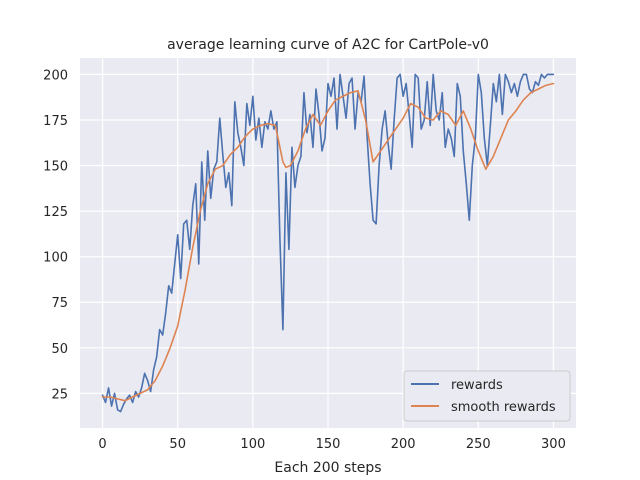  What do you see at coordinates (553, 444) in the screenshot?
I see `x-tick-label: 300` at bounding box center [553, 444].